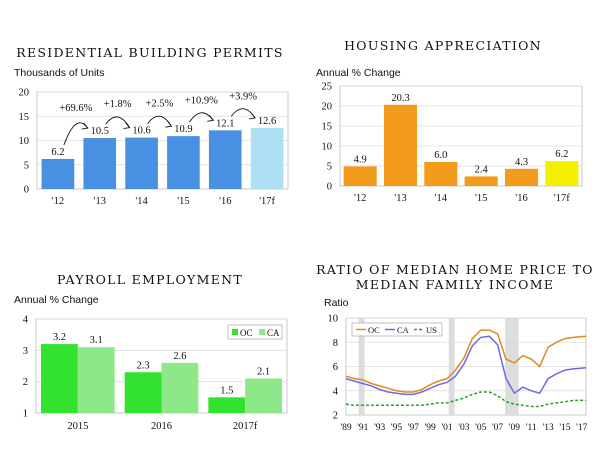  I want to click on housing-ytick: 25, so click(327, 87).